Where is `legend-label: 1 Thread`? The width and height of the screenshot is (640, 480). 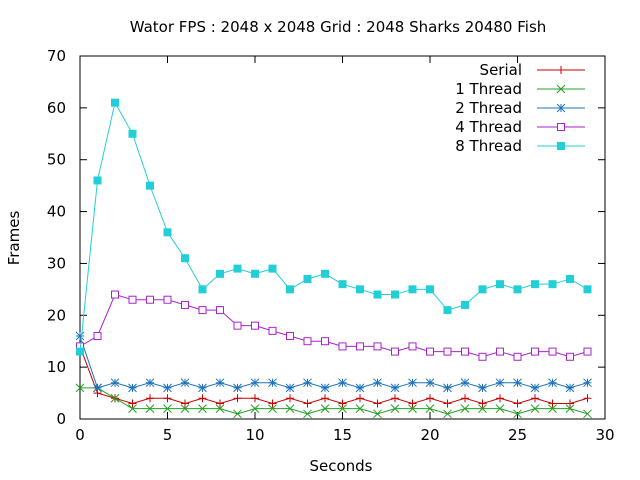 legend-label: 1 Thread is located at coordinates (488, 89).